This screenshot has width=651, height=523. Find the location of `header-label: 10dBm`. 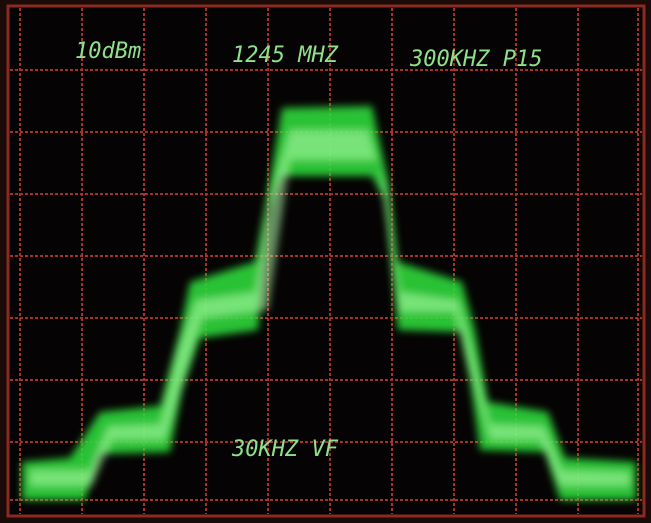

header-label: 10dBm is located at coordinates (108, 51).